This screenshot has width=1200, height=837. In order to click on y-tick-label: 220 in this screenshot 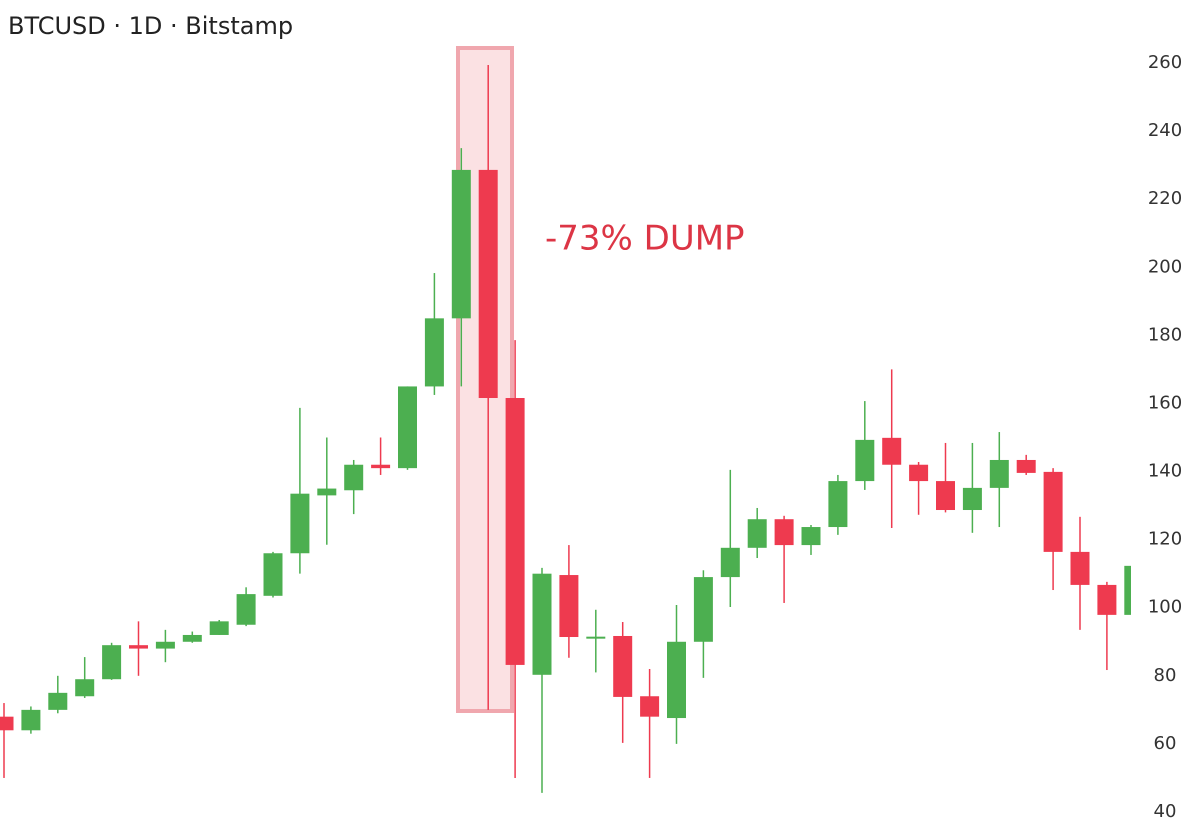, I will do `click(1165, 198)`.